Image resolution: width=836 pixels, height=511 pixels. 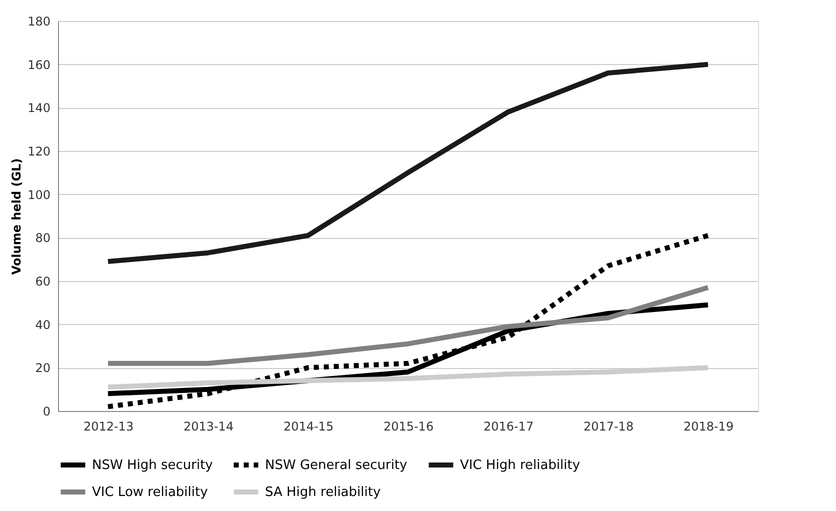 What do you see at coordinates (150, 492) in the screenshot?
I see `legend-label: VIC Low reliability` at bounding box center [150, 492].